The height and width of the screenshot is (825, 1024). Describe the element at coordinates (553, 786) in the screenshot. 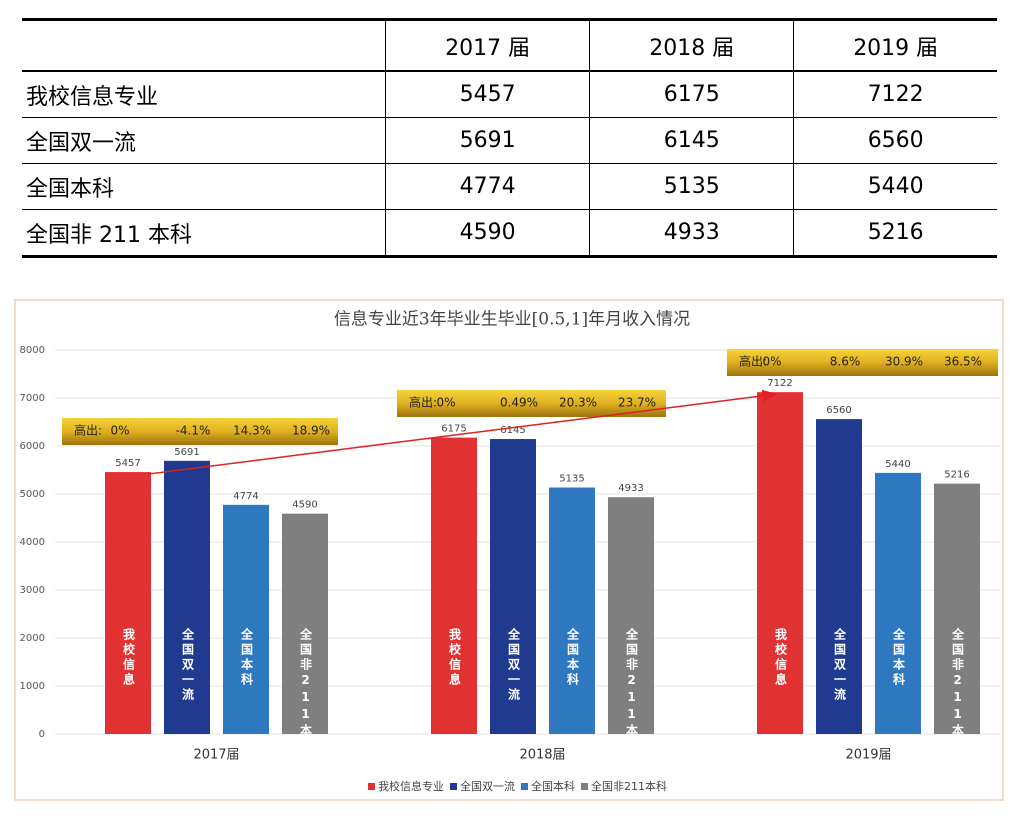

I see `legend-label: 全国本科` at that location.